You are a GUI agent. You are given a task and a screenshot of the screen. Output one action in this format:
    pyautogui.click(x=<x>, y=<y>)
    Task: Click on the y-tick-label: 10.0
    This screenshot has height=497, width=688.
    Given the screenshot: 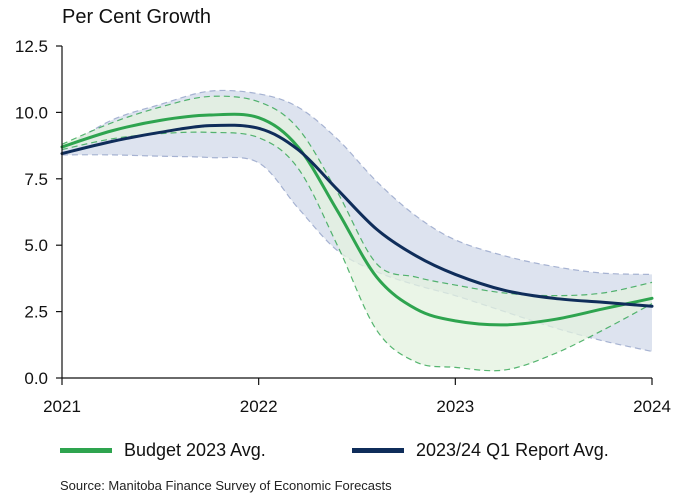 What is the action you would take?
    pyautogui.click(x=31, y=112)
    